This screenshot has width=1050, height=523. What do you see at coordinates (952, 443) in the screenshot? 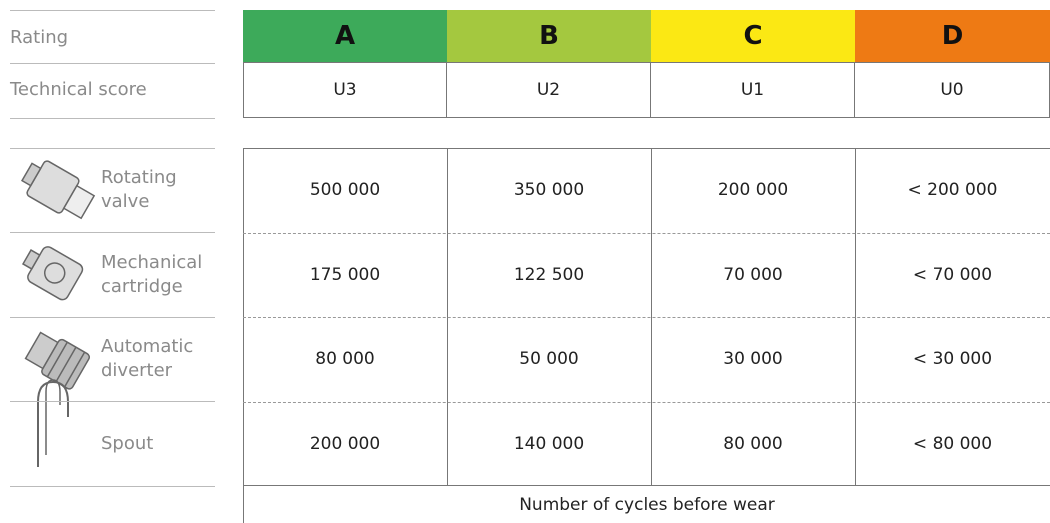
I see `value-cell: < 80 000` at bounding box center [952, 443].